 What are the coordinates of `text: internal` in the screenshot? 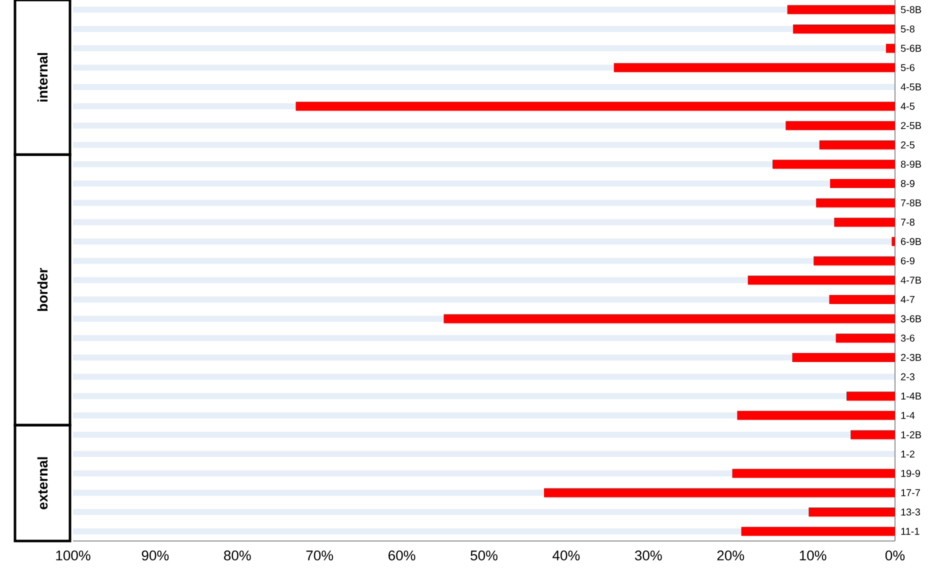 It's located at (42, 77).